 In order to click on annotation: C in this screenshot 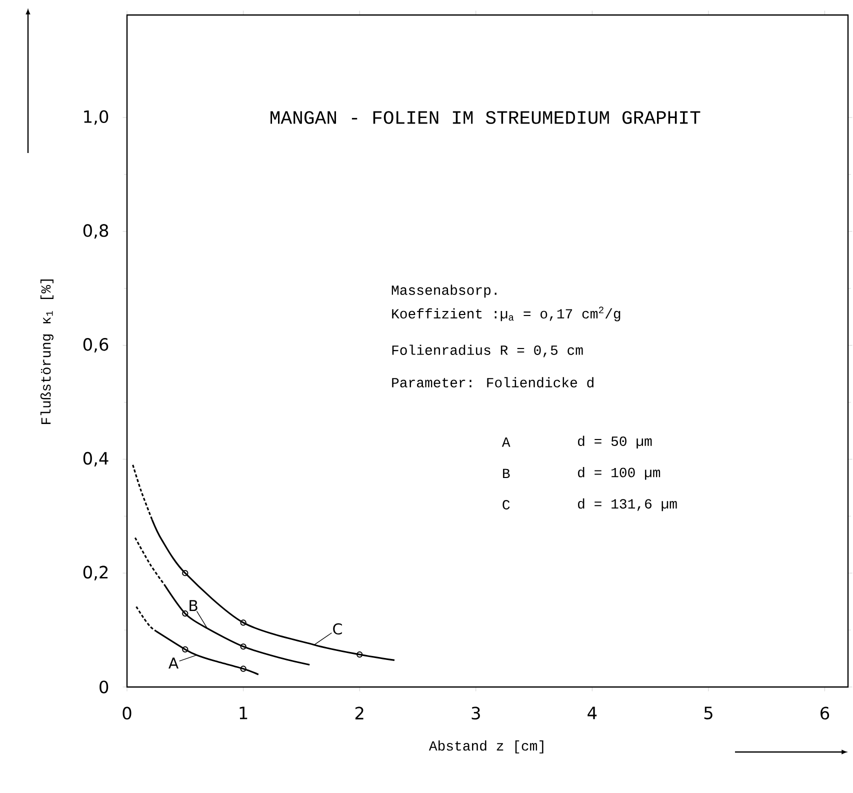, I will do `click(506, 505)`.